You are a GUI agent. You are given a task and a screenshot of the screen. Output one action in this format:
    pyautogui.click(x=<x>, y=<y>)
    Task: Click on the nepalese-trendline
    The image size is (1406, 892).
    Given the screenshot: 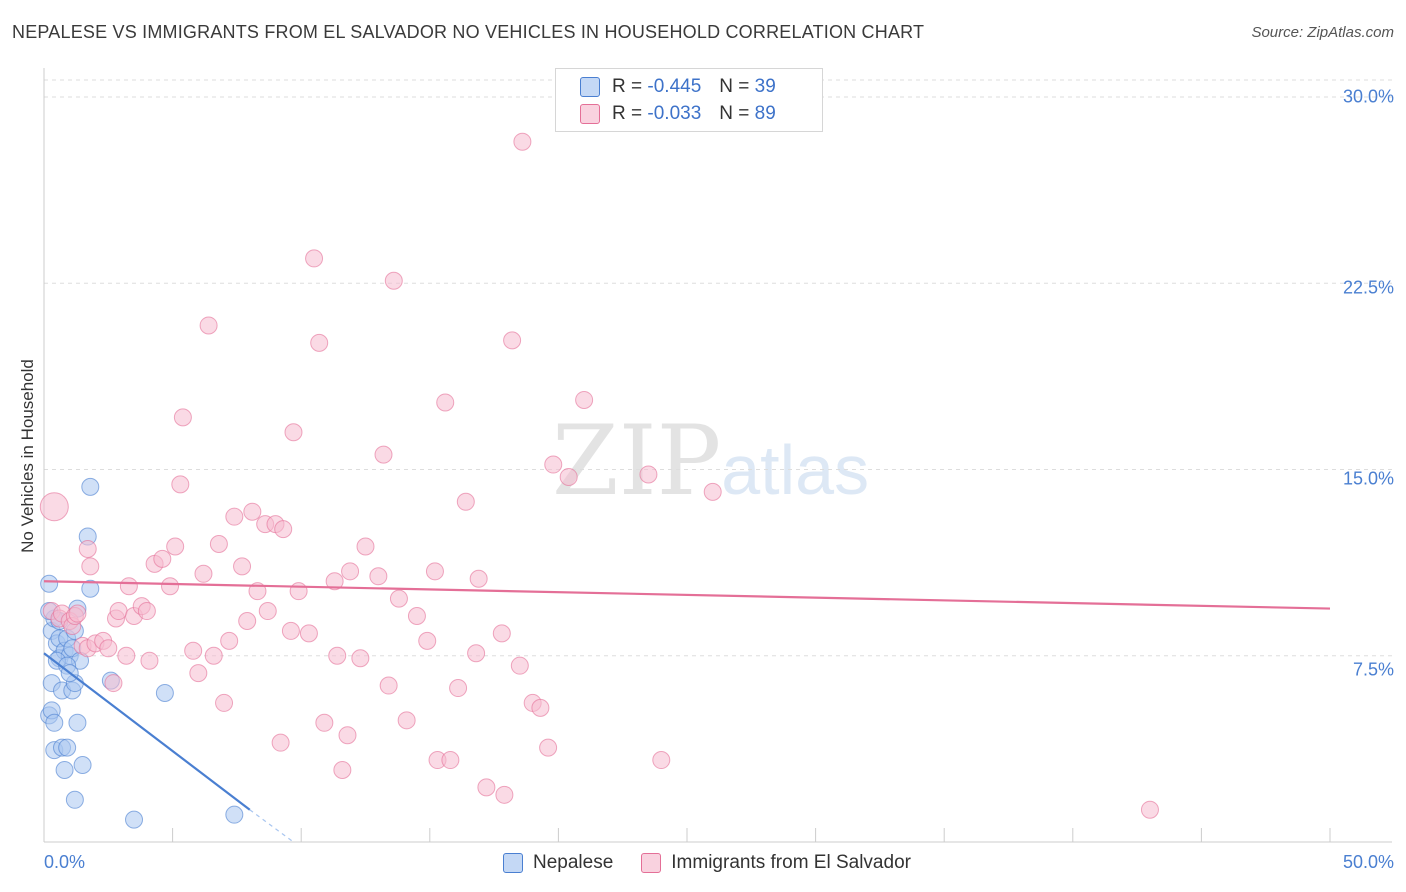 What is the action you would take?
    pyautogui.click(x=147, y=731)
    